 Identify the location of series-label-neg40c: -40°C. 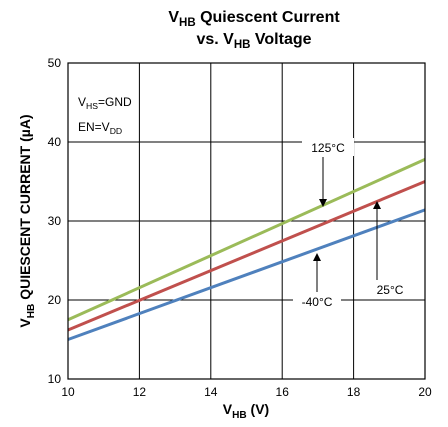
(317, 302).